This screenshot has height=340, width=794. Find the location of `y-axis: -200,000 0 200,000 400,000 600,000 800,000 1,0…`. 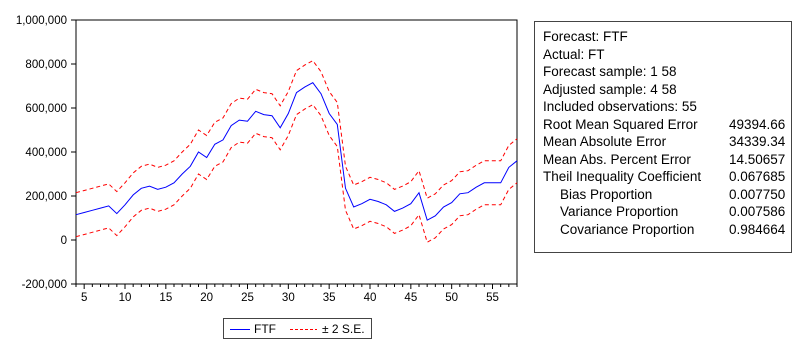

y-axis: -200,000 0 200,000 400,000 600,000 800,000 1,0… is located at coordinates (46, 153).